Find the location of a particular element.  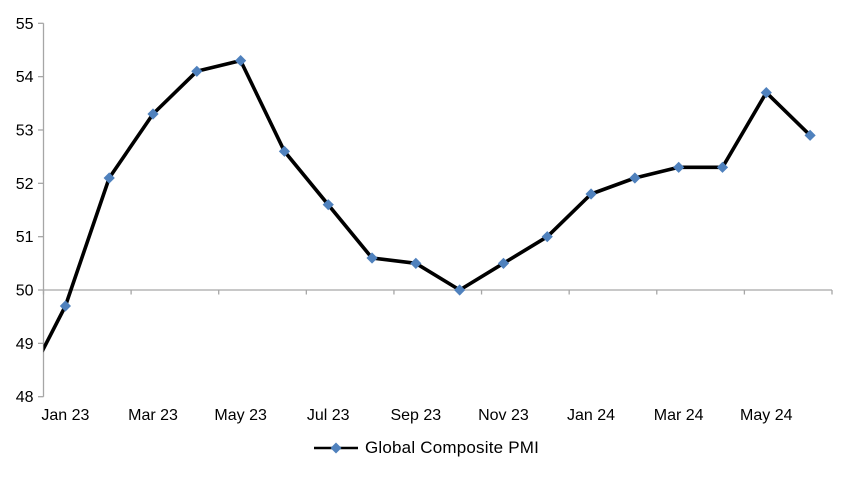

x-tick-label: Jan 23 is located at coordinates (65, 415).